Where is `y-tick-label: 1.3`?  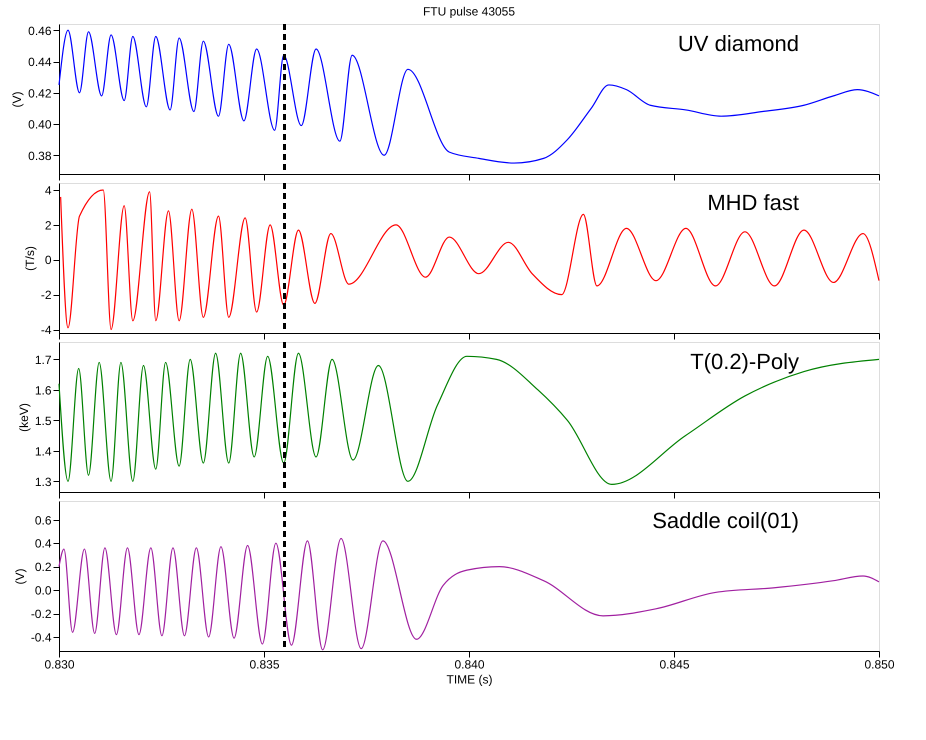
y-tick-label: 1.3 is located at coordinates (43, 481).